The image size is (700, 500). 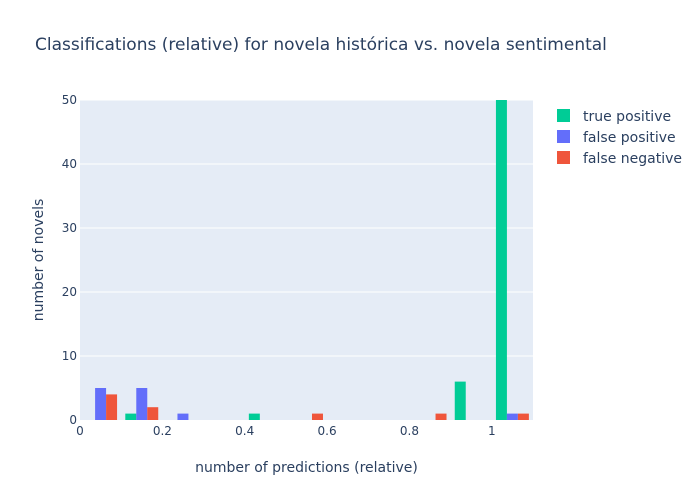 I want to click on x-tick-label: 0, so click(x=80, y=431).